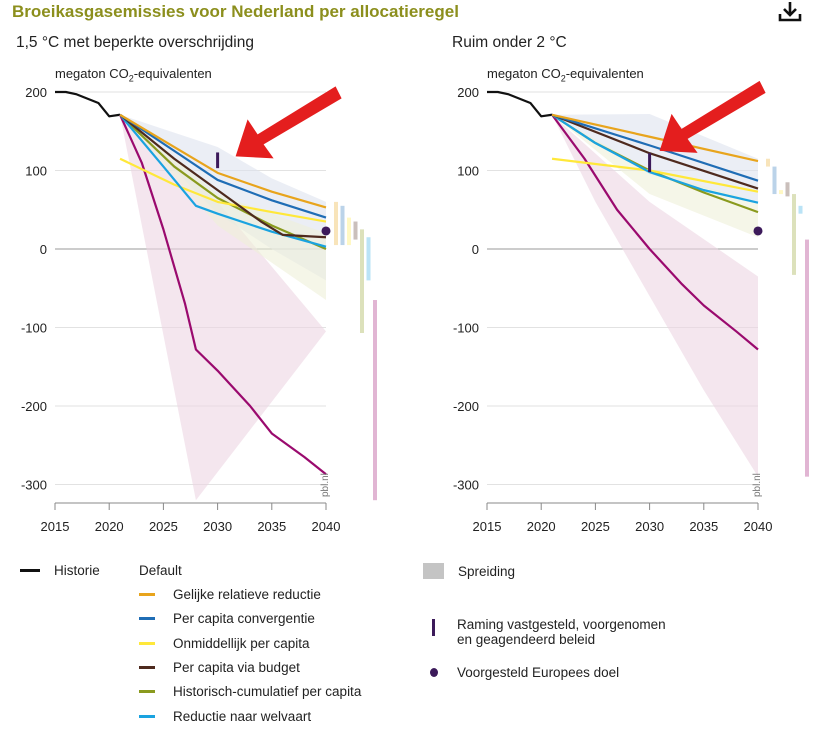 This screenshot has width=838, height=733. I want to click on chart-1-y-unit: megaton CO2-equivalenten, so click(133, 75).